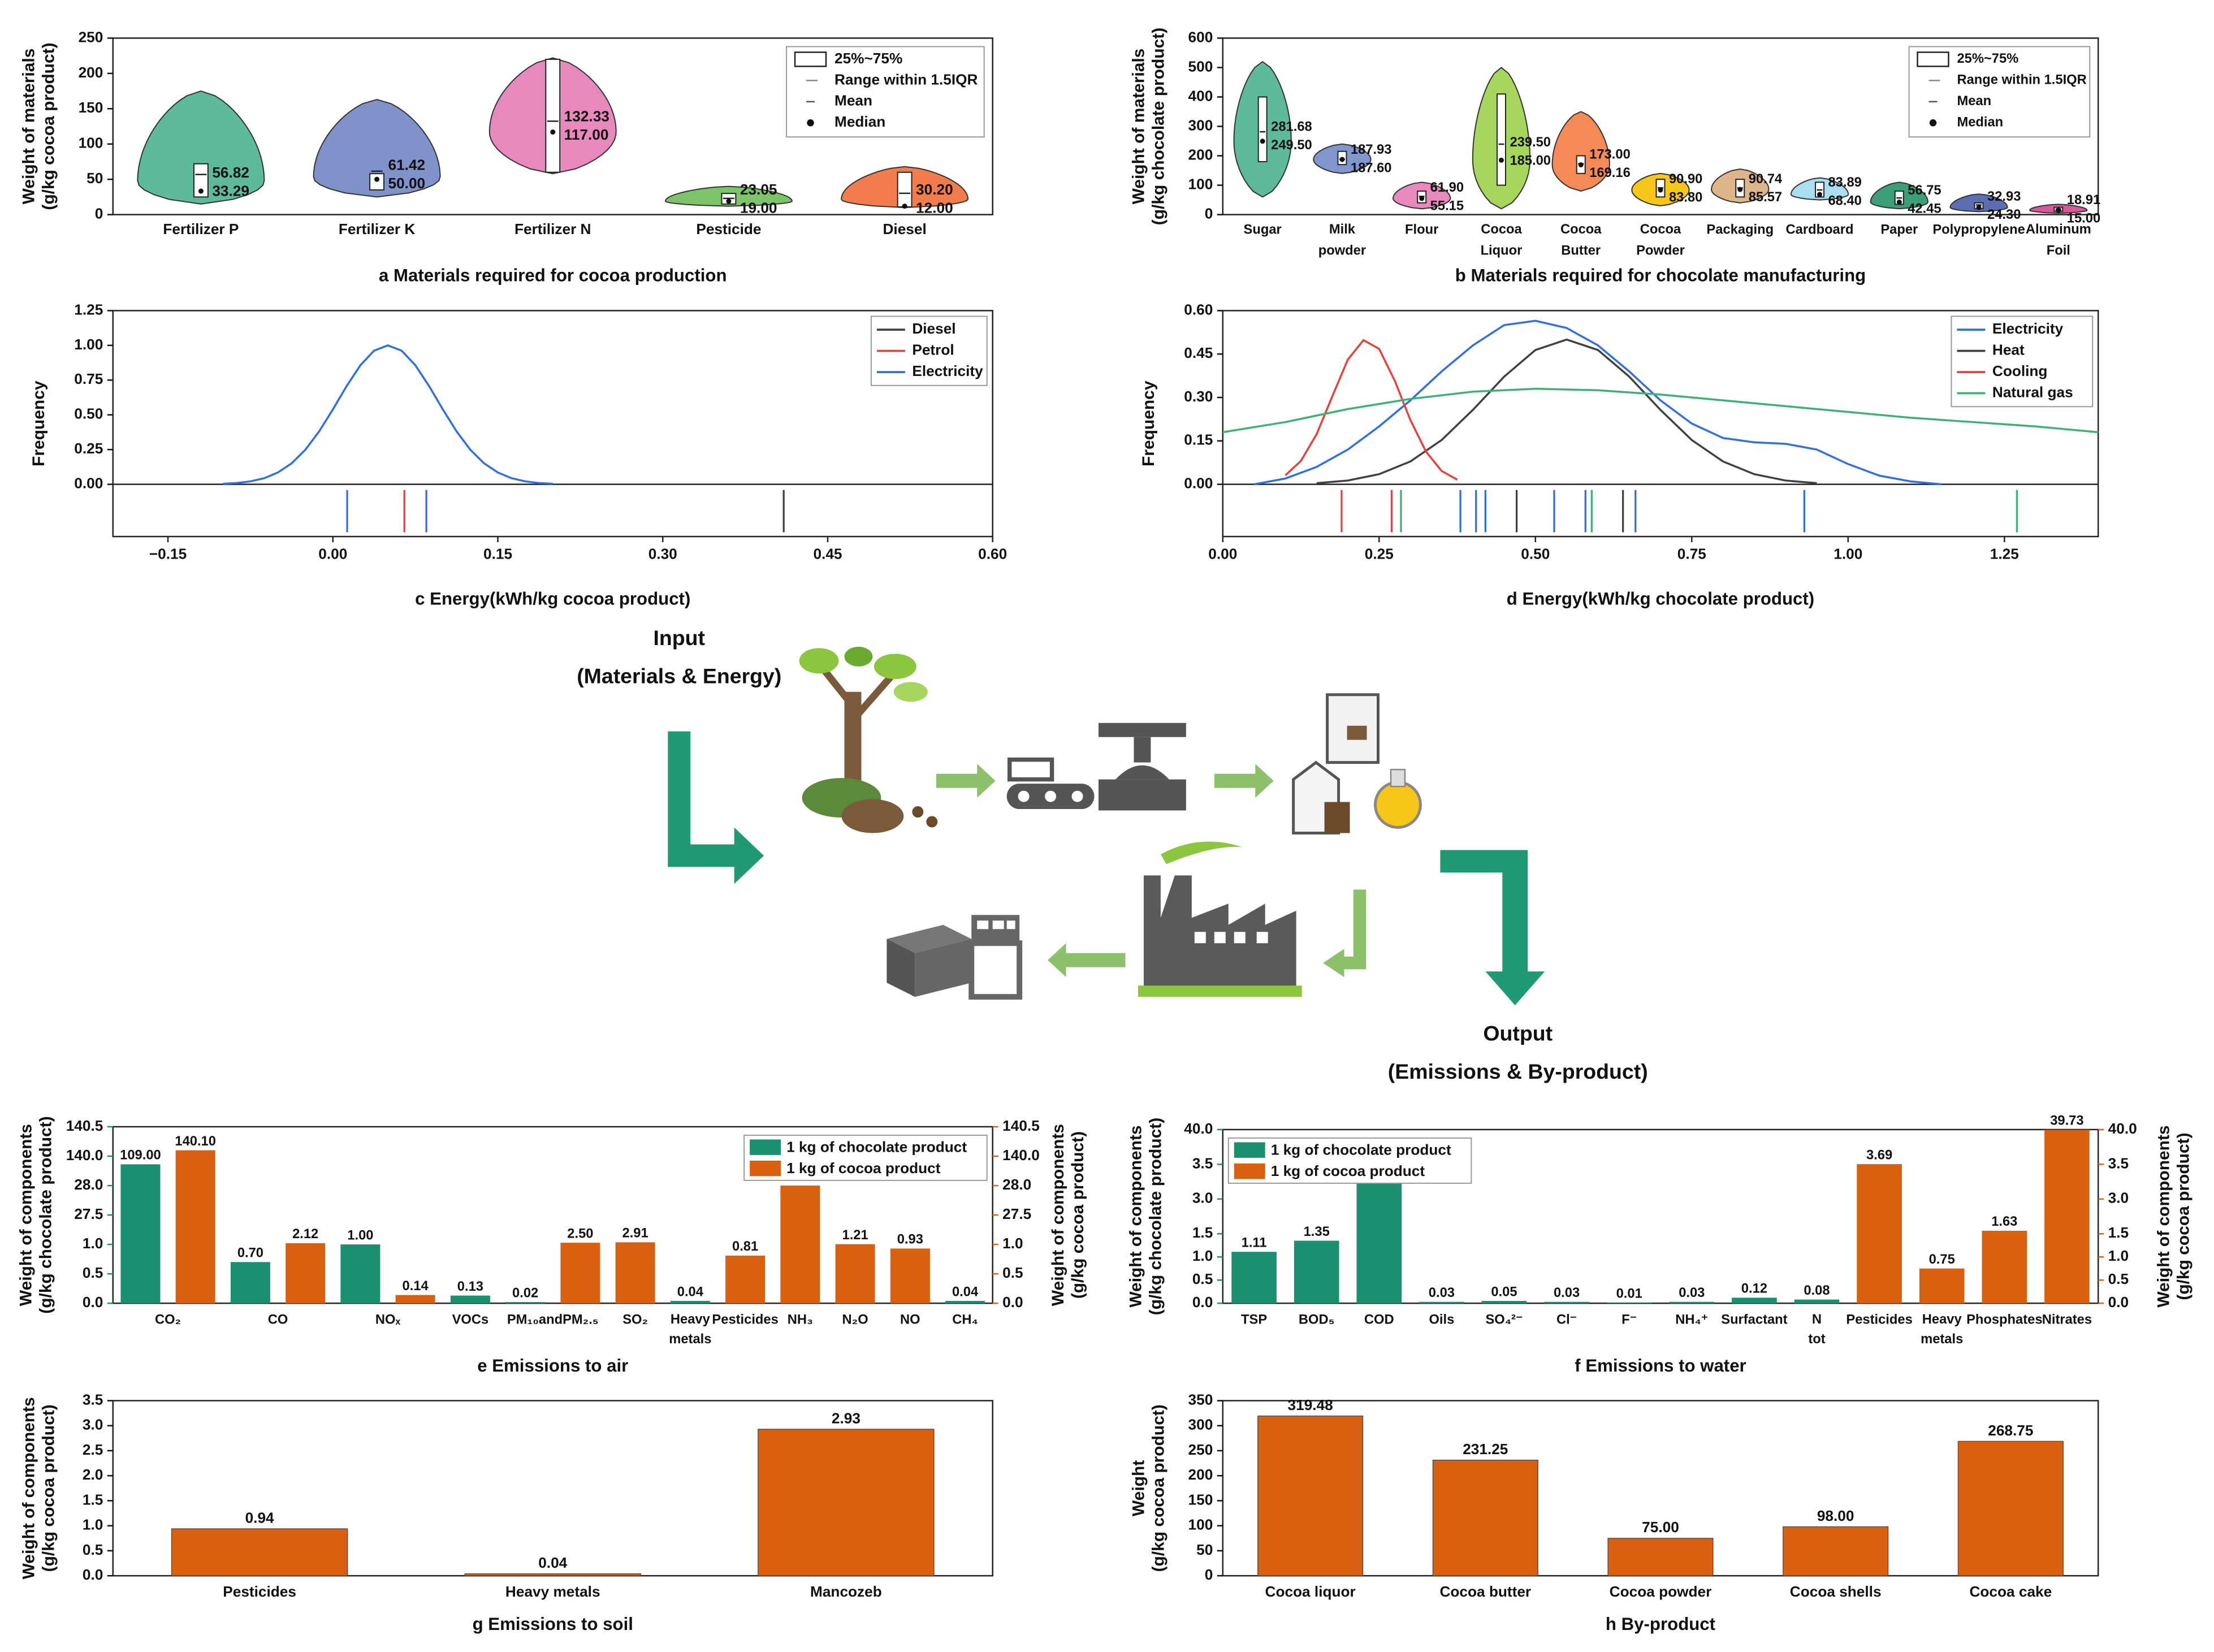 The width and height of the screenshot is (2214, 1652). Describe the element at coordinates (377, 148) in the screenshot. I see `violin` at that location.